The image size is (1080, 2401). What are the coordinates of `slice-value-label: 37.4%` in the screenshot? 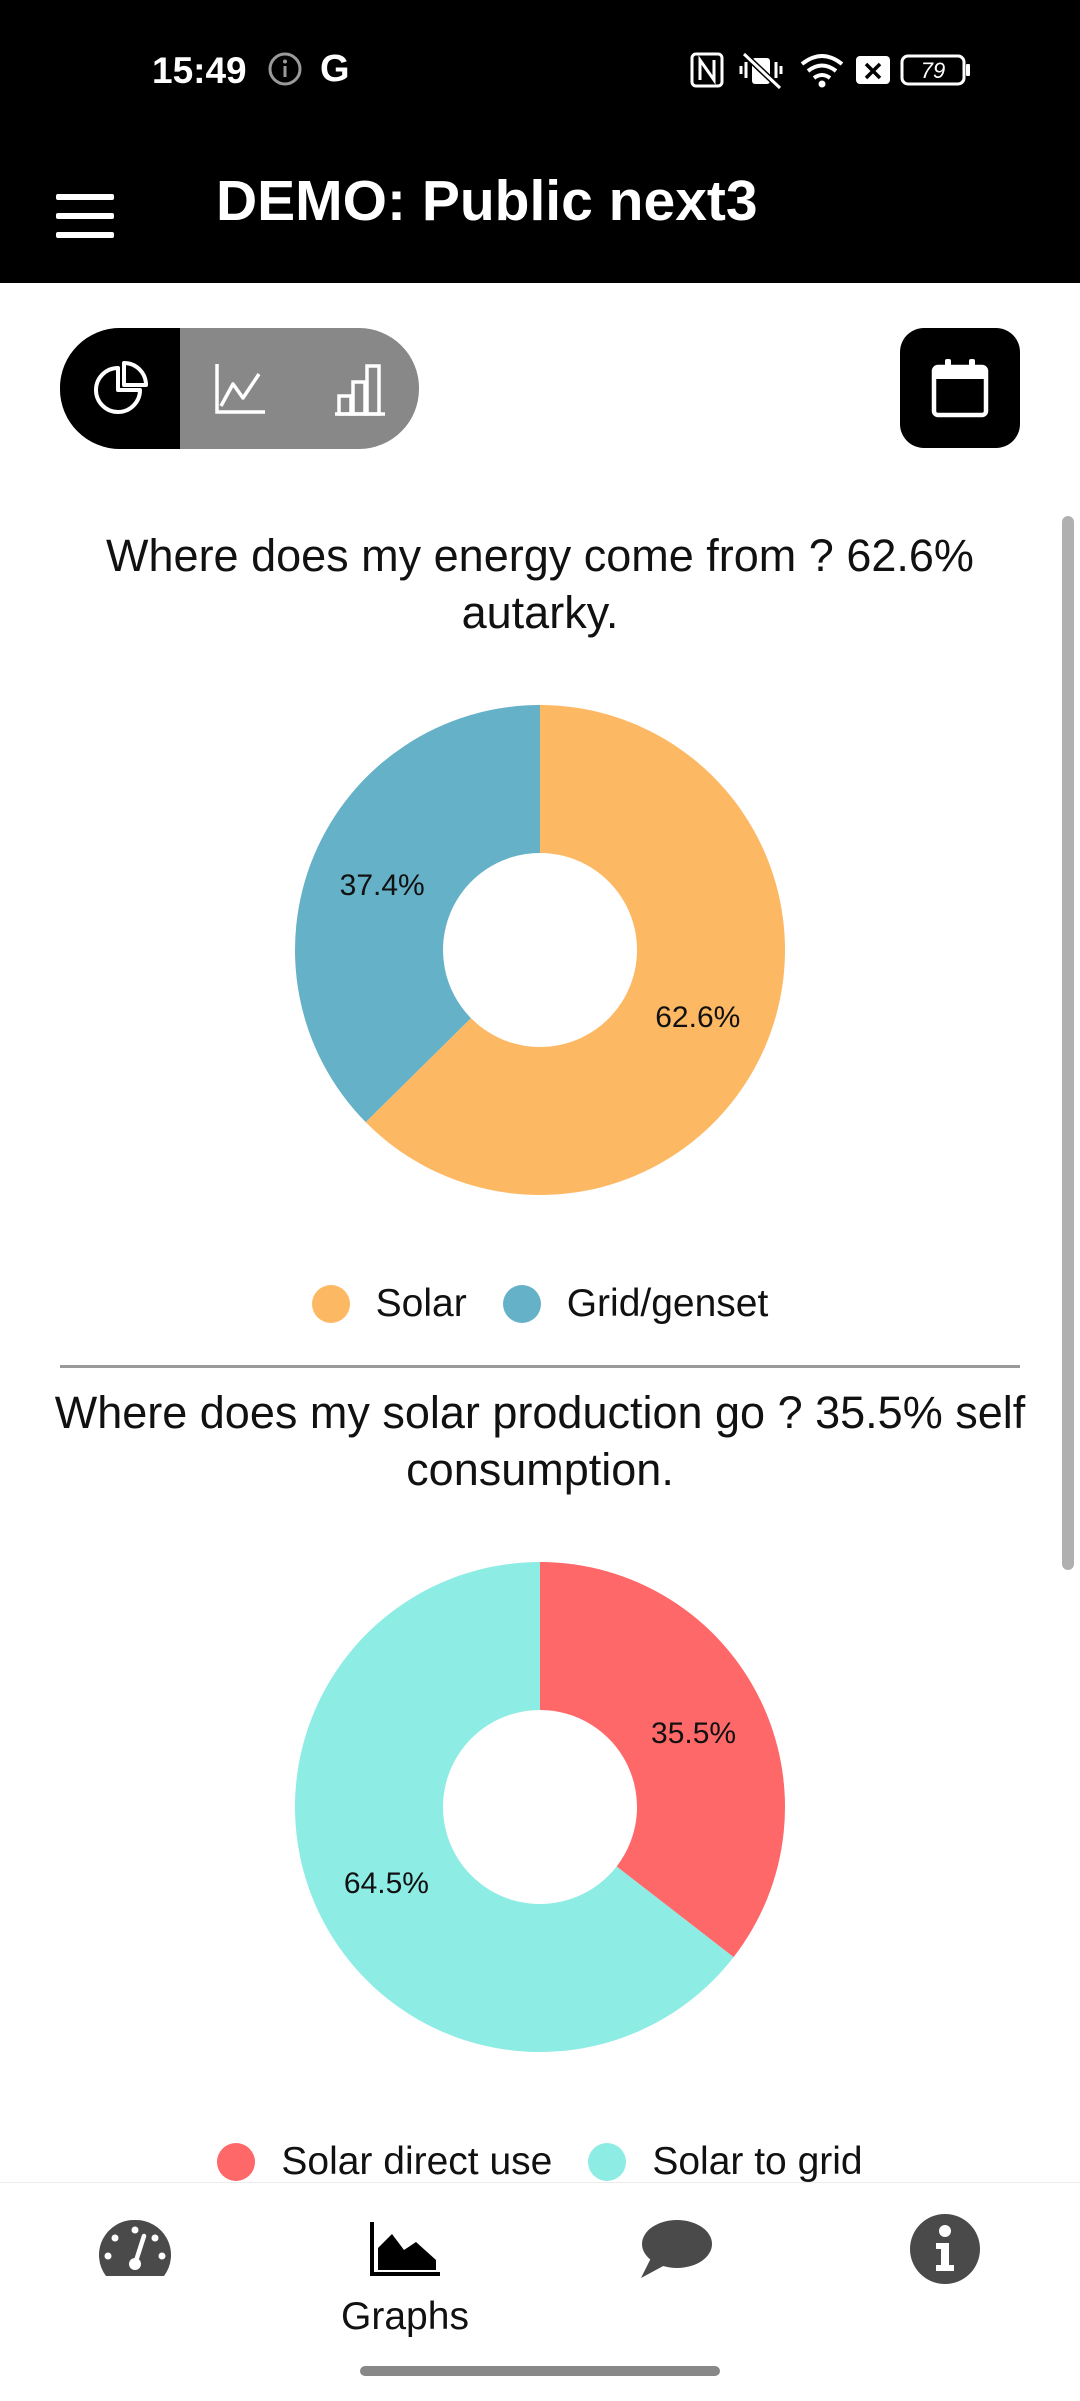 It's located at (382, 885).